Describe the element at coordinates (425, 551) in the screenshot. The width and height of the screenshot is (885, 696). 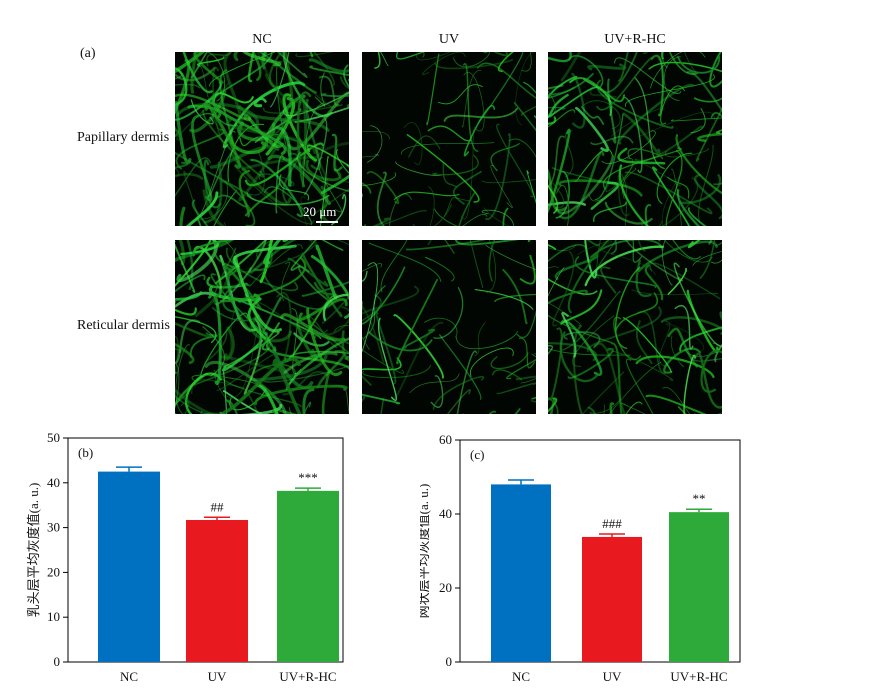
I see `y-axis-label: 网状层平均灰度值(a. u.)` at that location.